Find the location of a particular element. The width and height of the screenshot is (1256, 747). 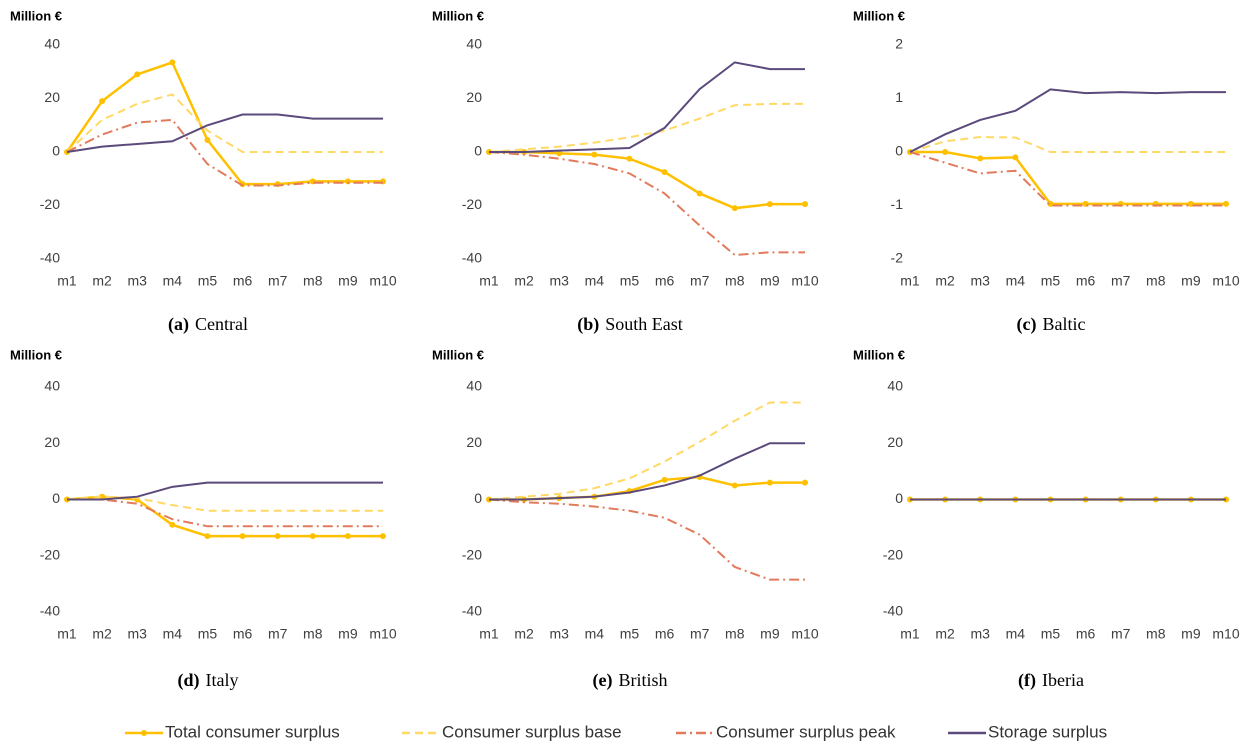

caption: (d) Italy is located at coordinates (208, 680).